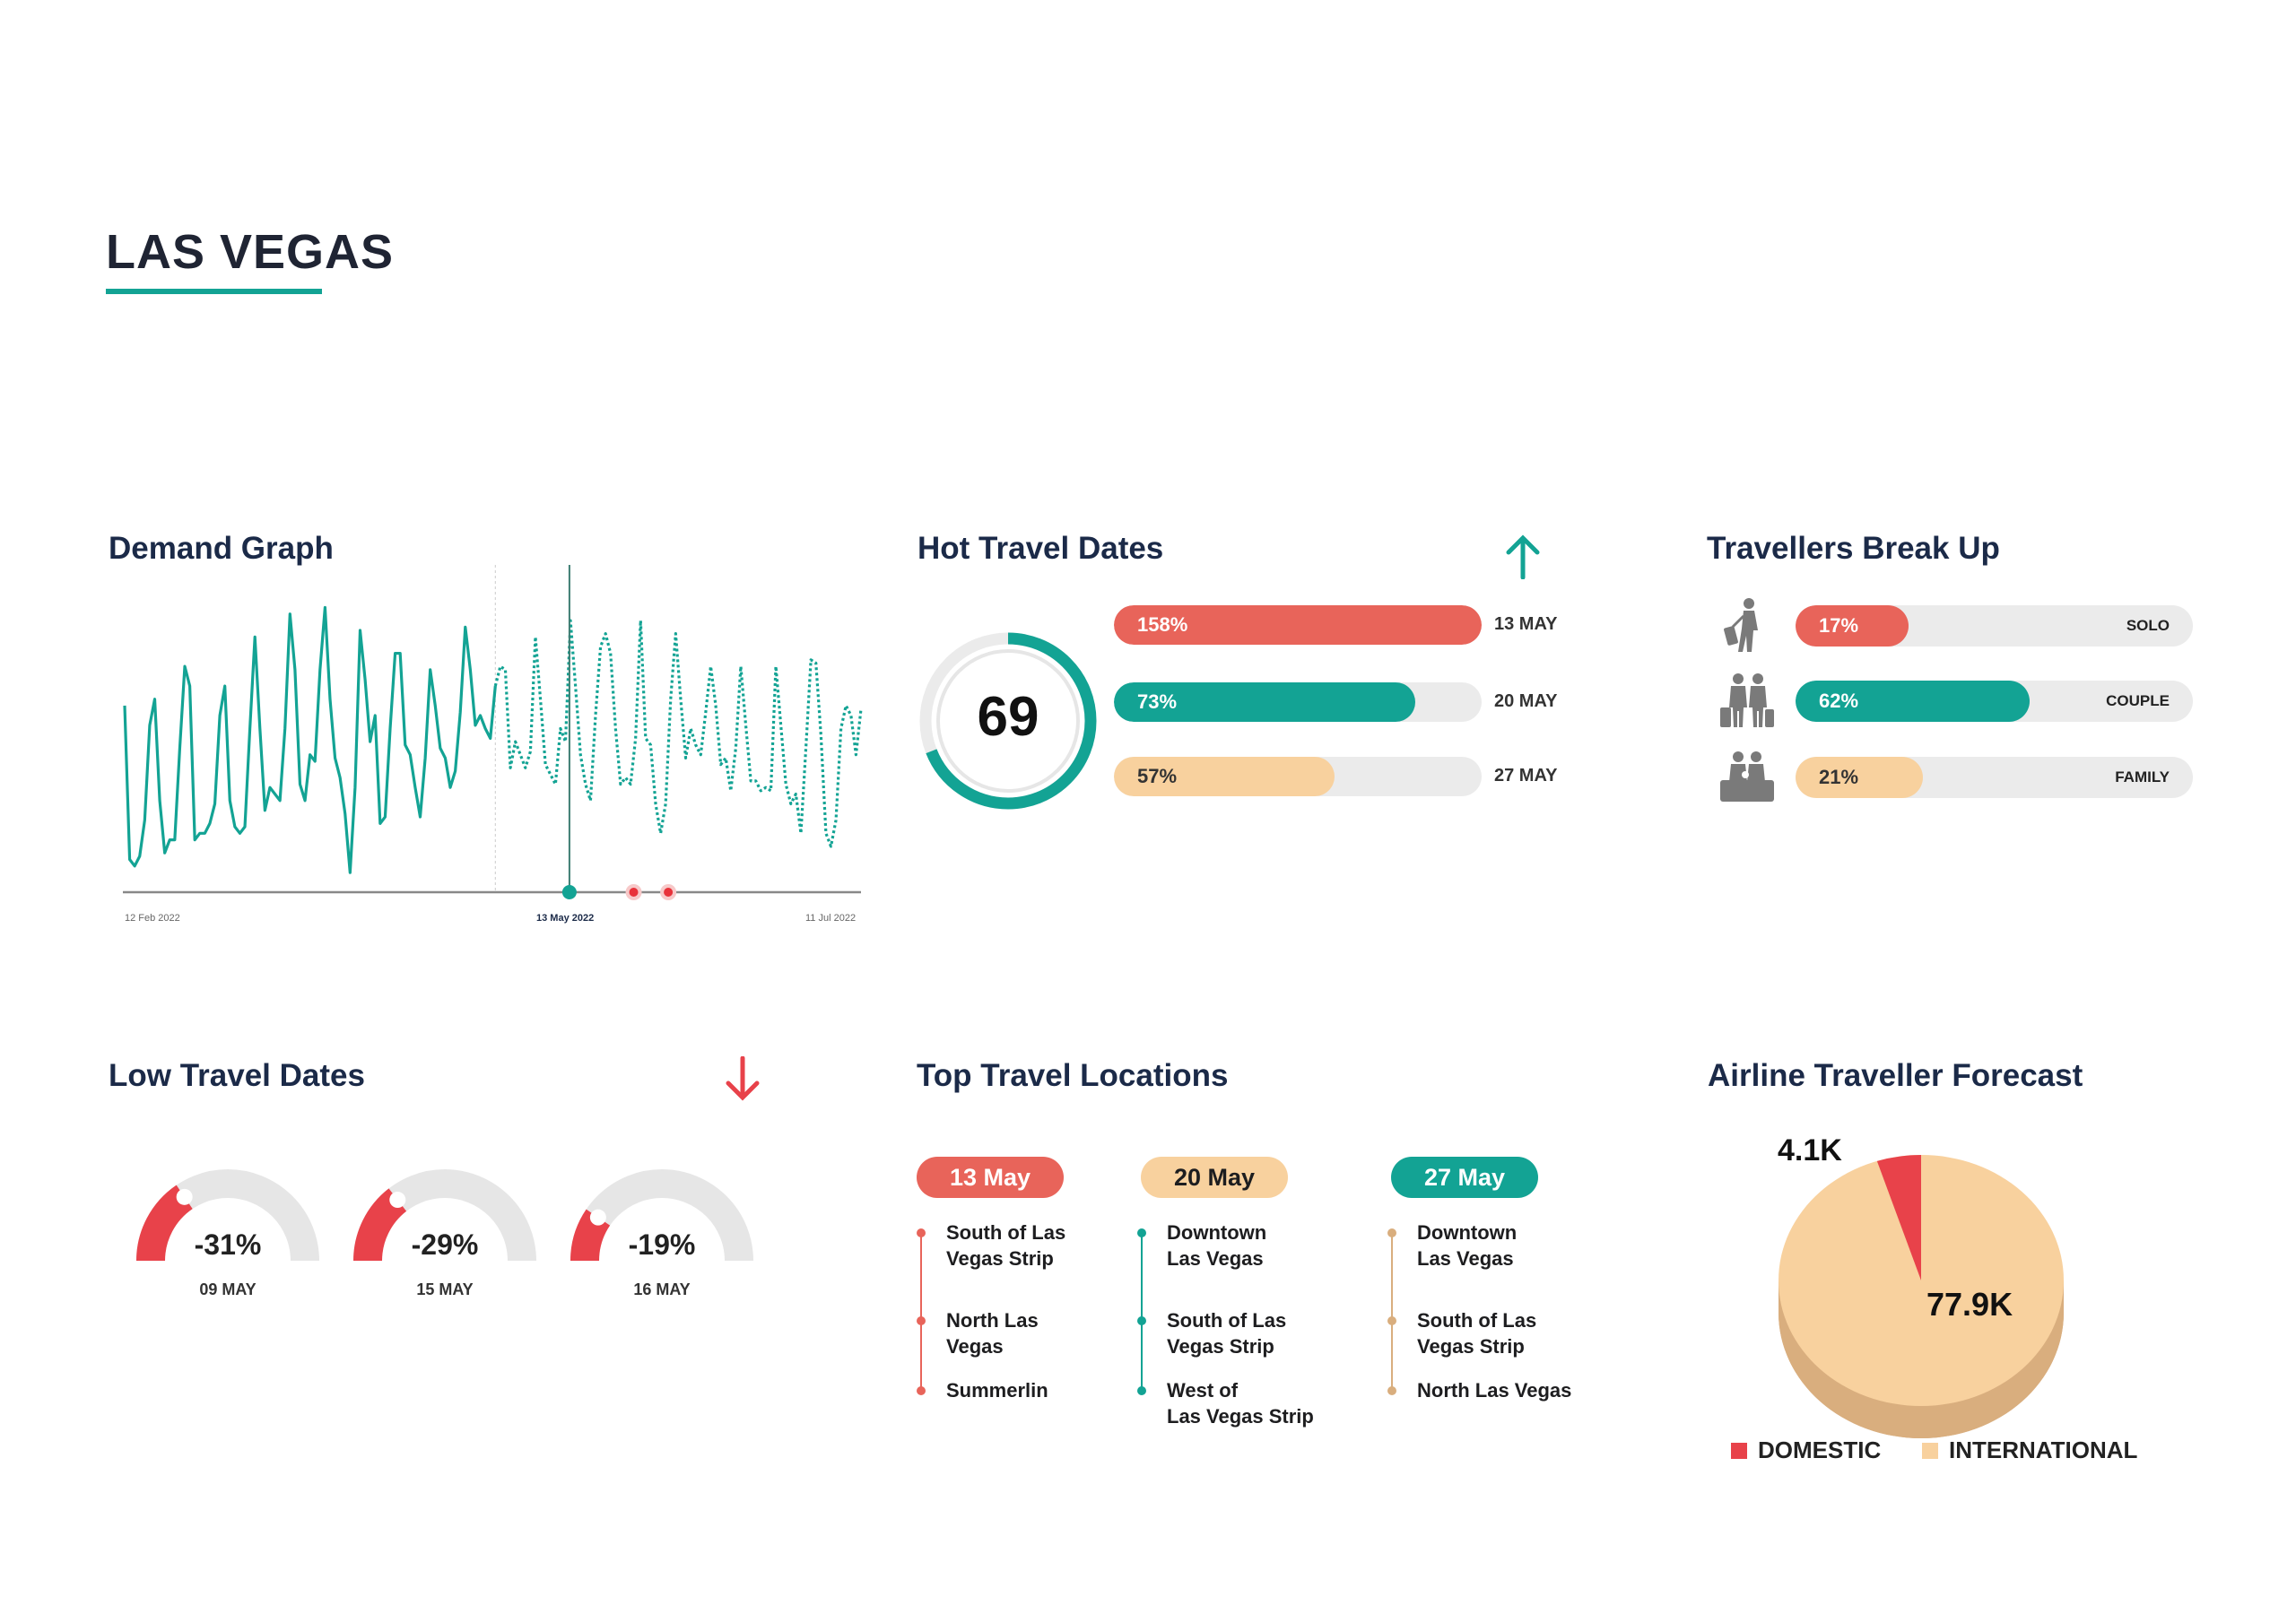 The image size is (2296, 1623). What do you see at coordinates (1747, 700) in the screenshot?
I see `couple-traveller-icon` at bounding box center [1747, 700].